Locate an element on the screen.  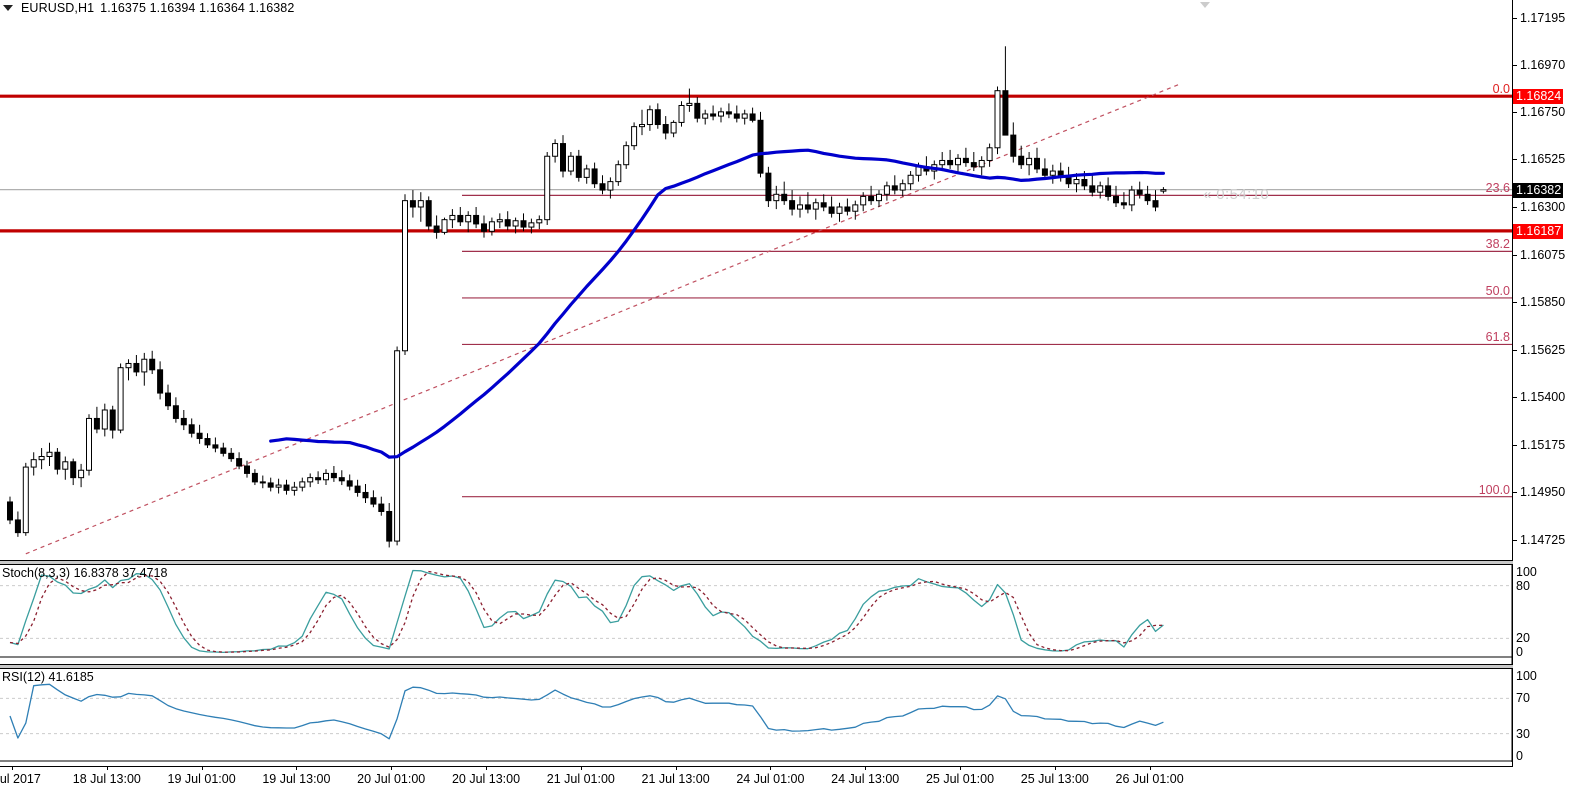
price-tick-label: 1.16750 is located at coordinates (1543, 111).